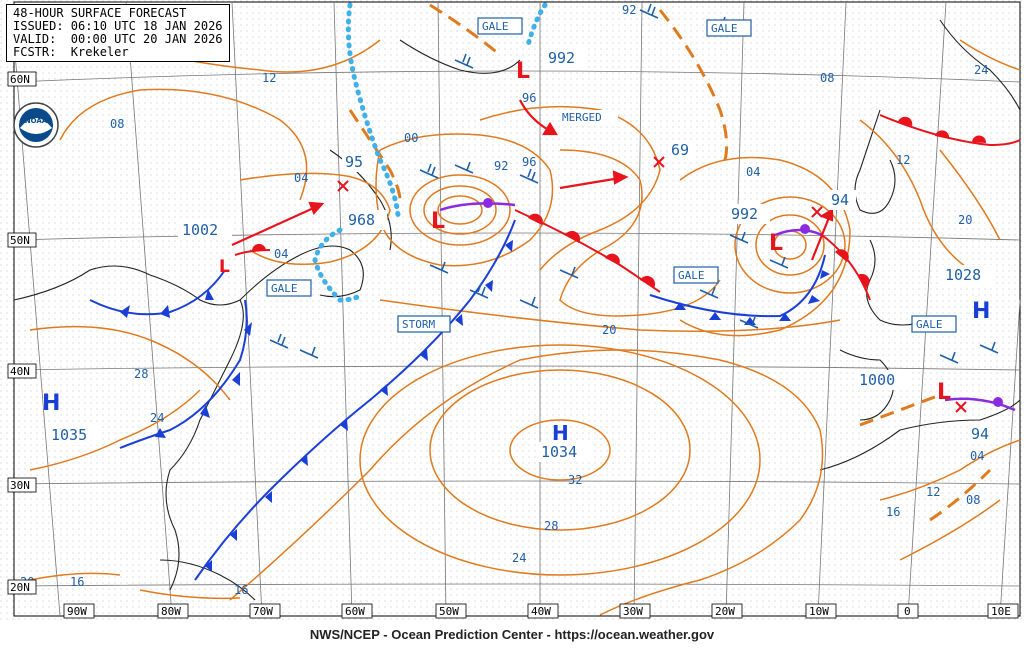  What do you see at coordinates (693, 85) in the screenshot?
I see `trough-mid-atlantic` at bounding box center [693, 85].